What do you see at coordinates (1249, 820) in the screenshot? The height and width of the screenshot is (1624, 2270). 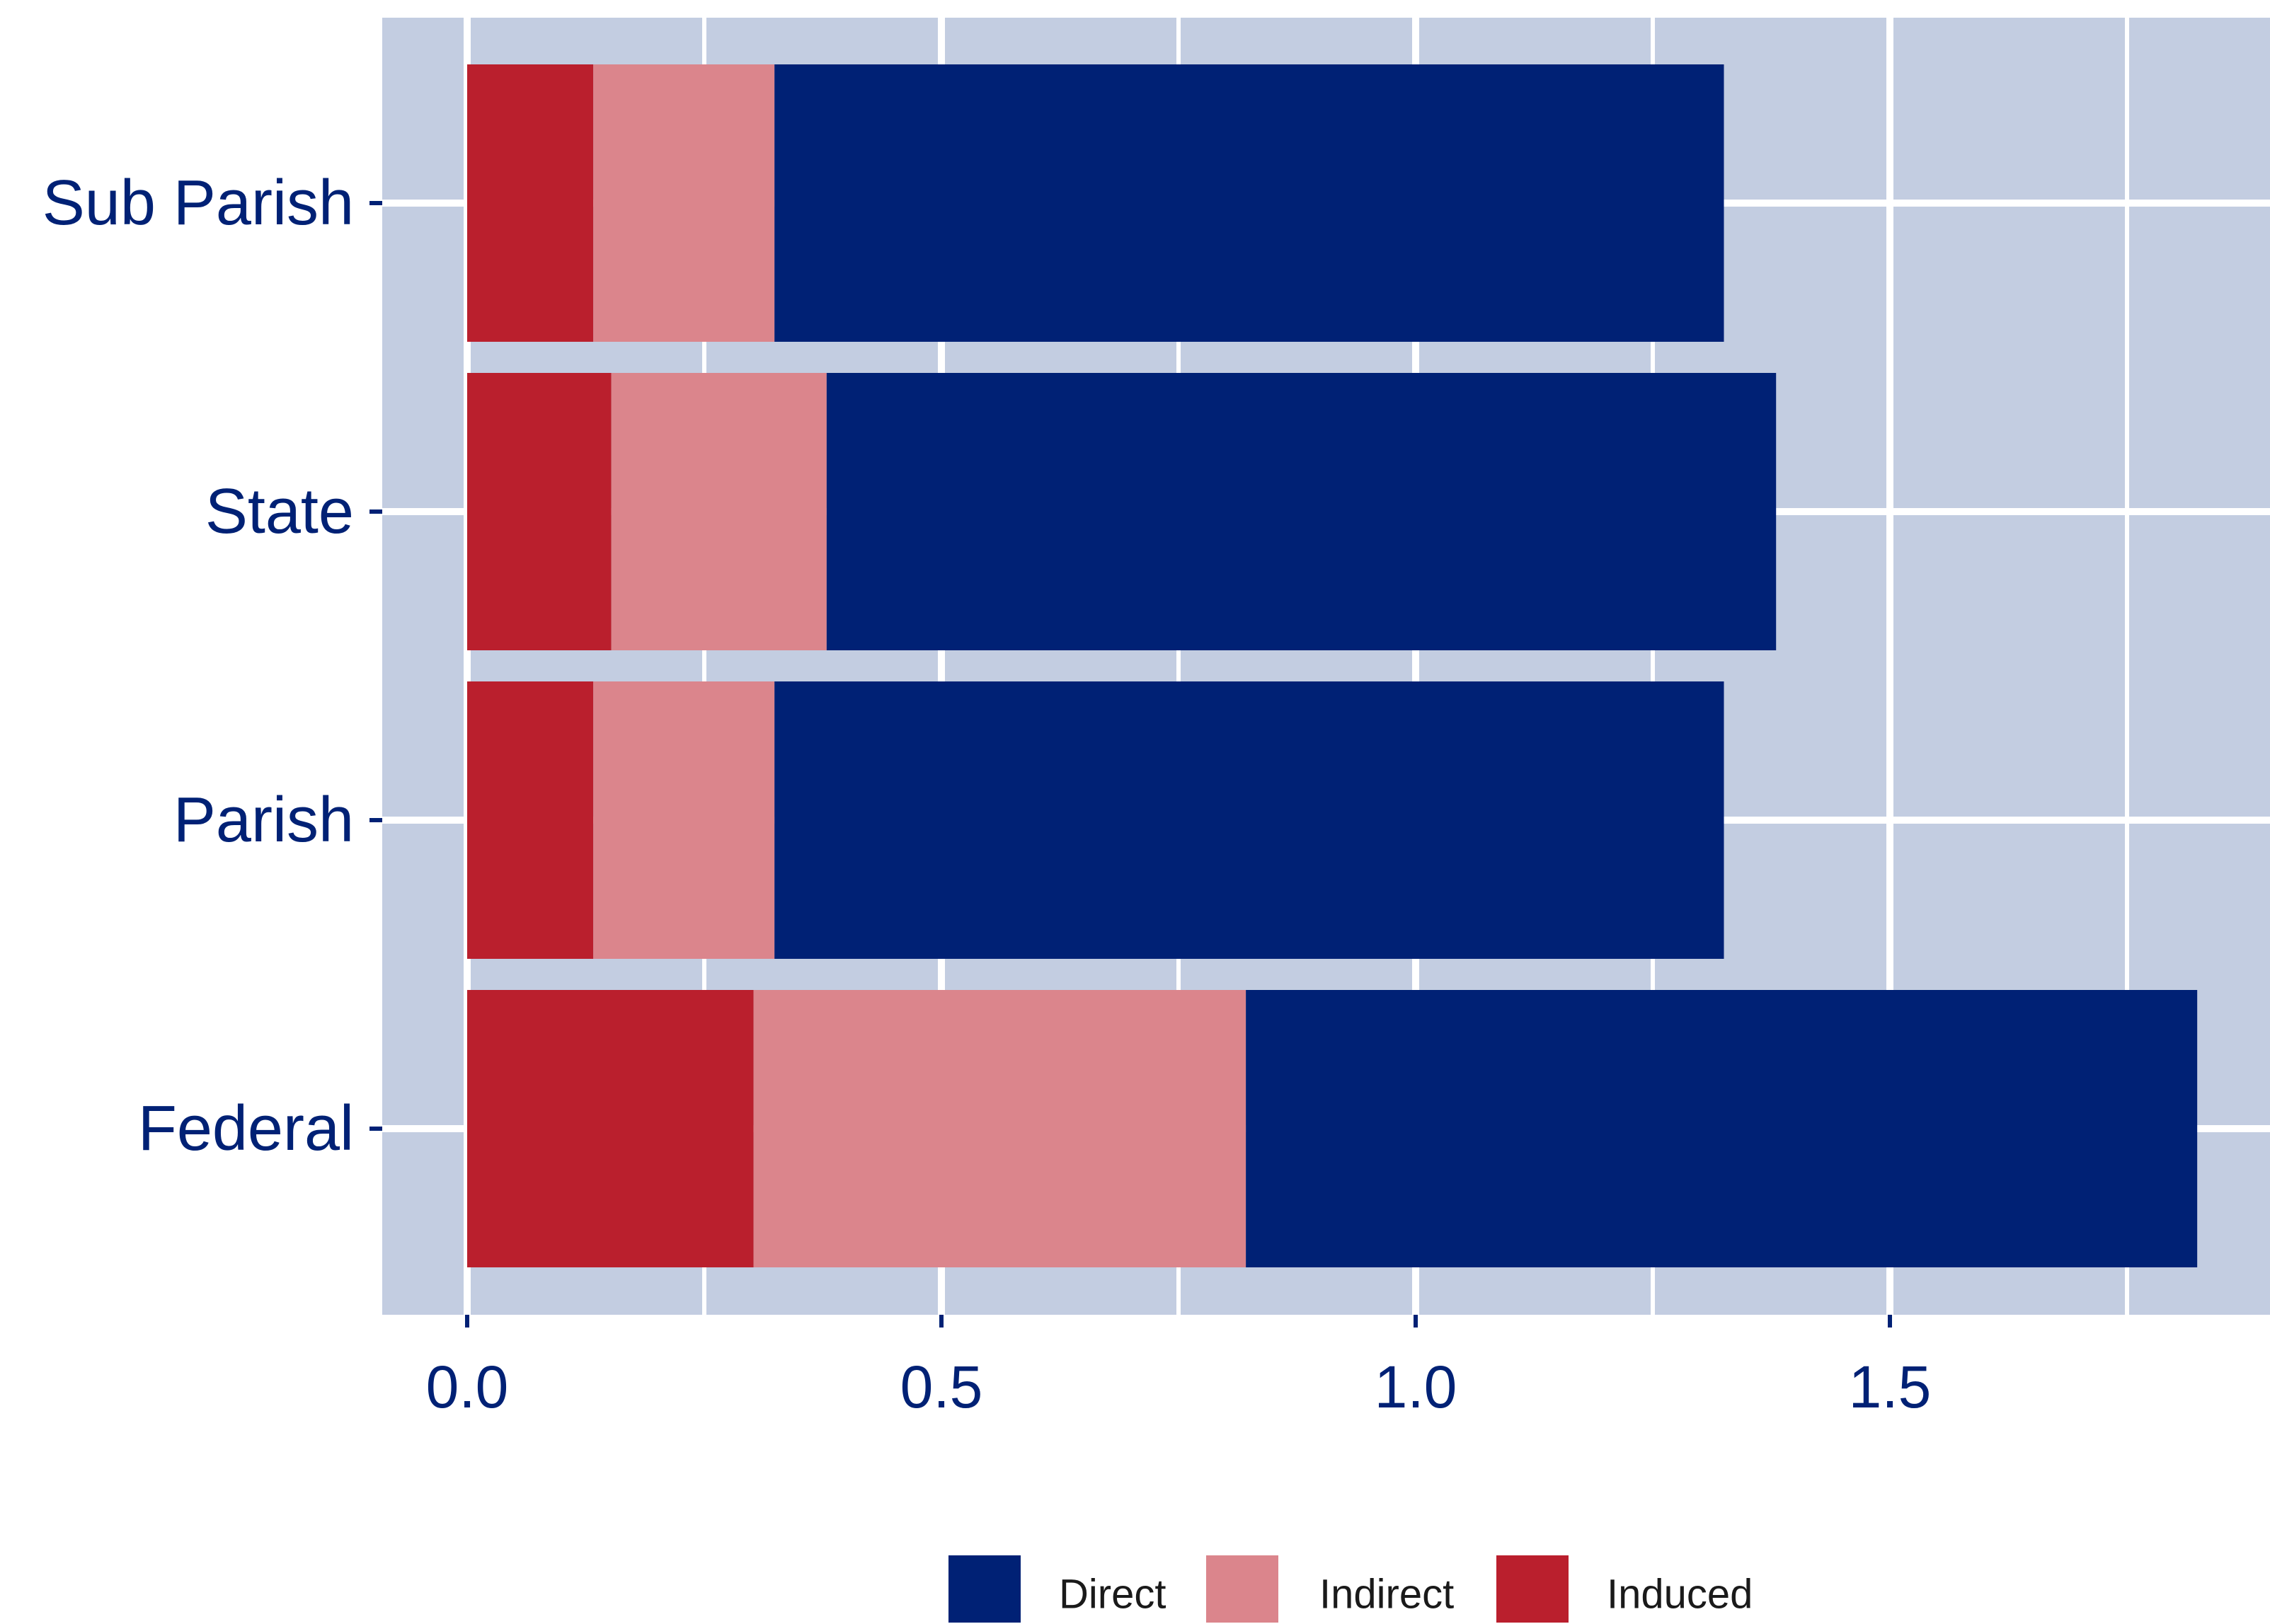 I see `bar-direct-parish` at bounding box center [1249, 820].